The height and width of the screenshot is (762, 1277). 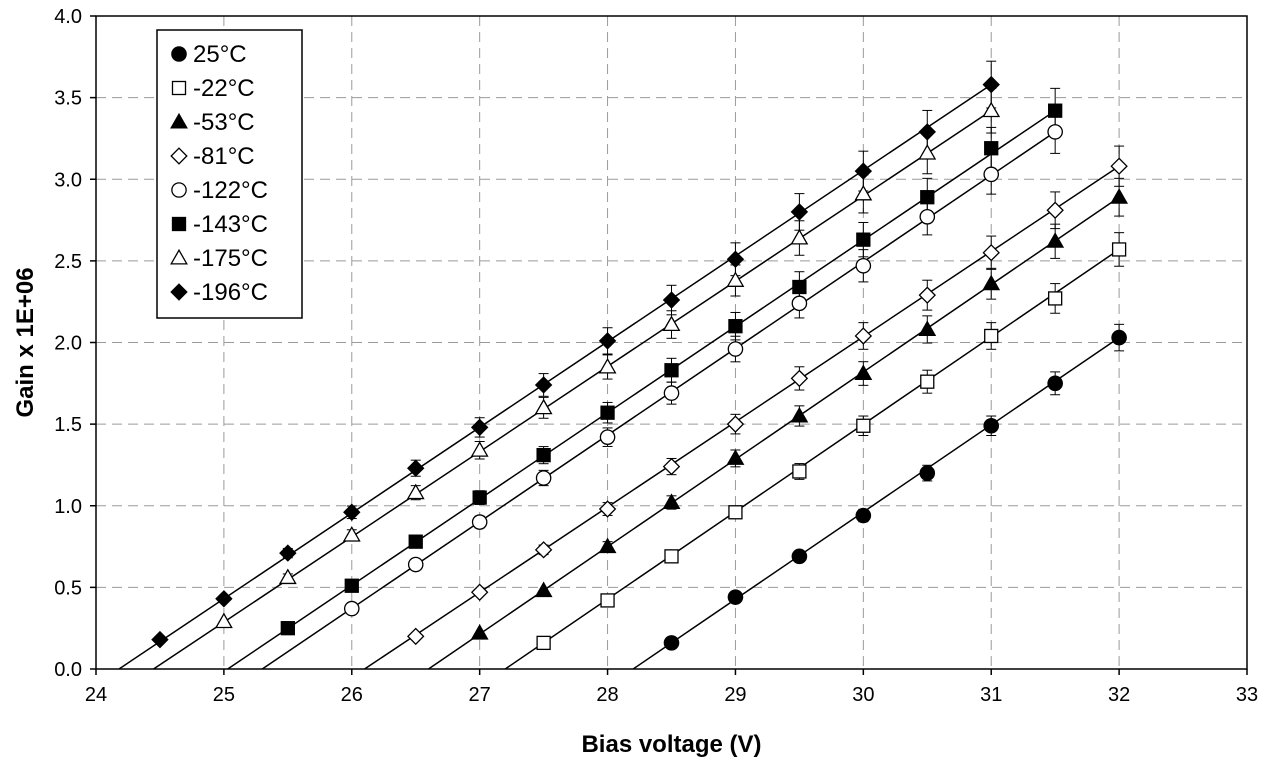 I want to click on y-tick-label: 1.5, so click(x=68, y=425).